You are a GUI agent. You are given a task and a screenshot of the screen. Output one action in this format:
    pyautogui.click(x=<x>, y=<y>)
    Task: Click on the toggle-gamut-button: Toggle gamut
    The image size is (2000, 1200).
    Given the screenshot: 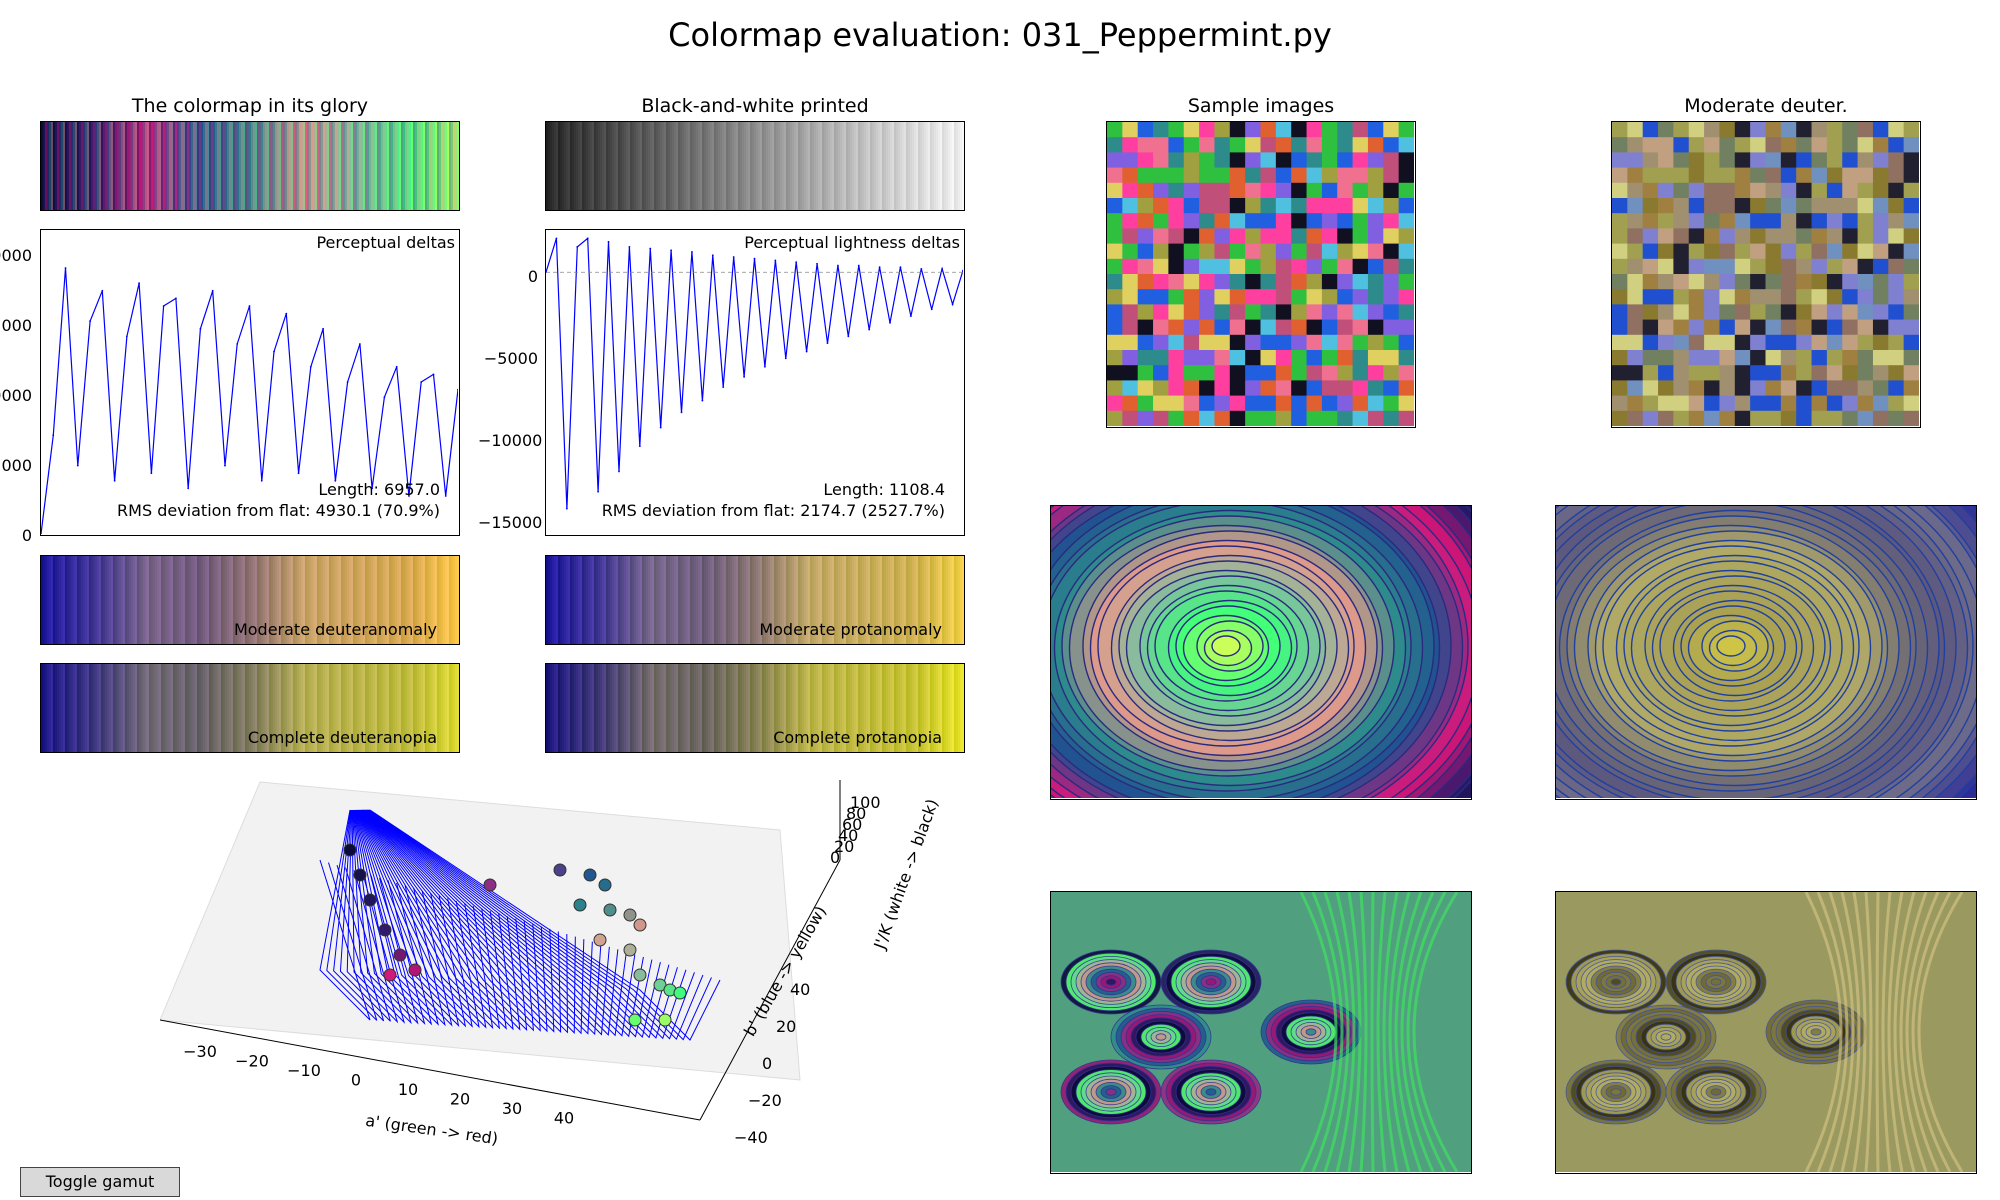 What is the action you would take?
    pyautogui.click(x=100, y=1182)
    